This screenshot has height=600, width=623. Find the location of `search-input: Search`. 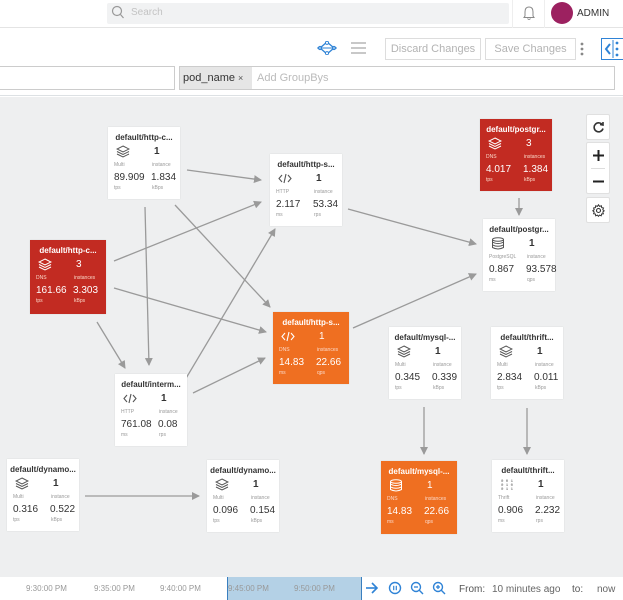

search-input: Search is located at coordinates (308, 13).